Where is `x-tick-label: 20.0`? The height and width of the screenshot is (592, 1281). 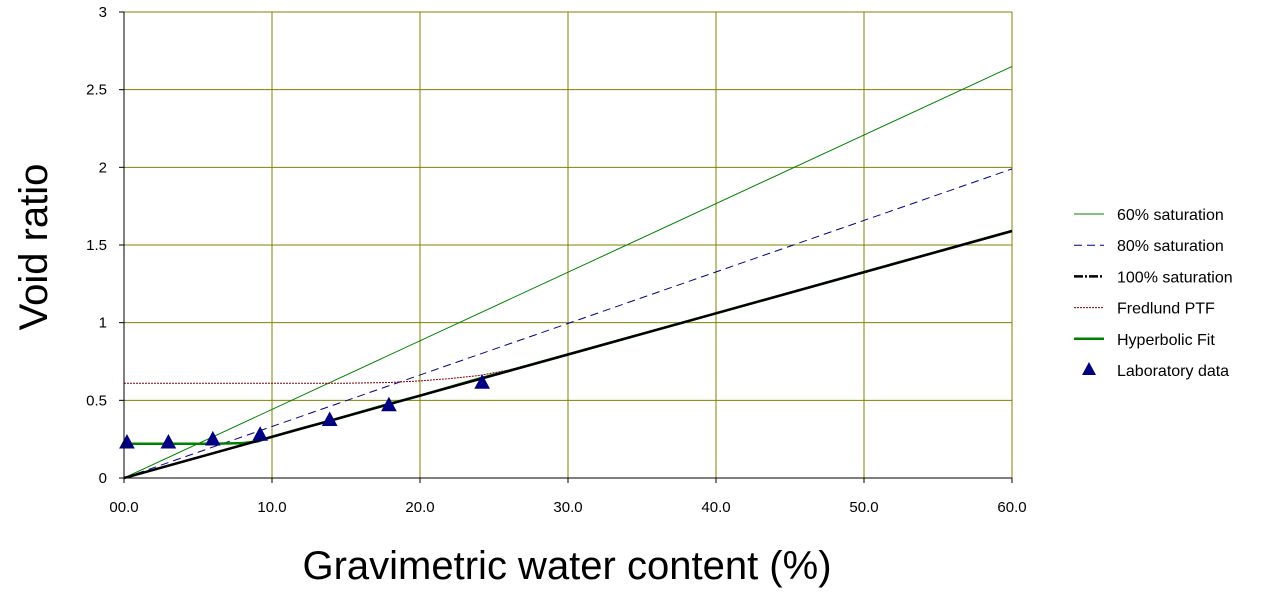 x-tick-label: 20.0 is located at coordinates (419, 507).